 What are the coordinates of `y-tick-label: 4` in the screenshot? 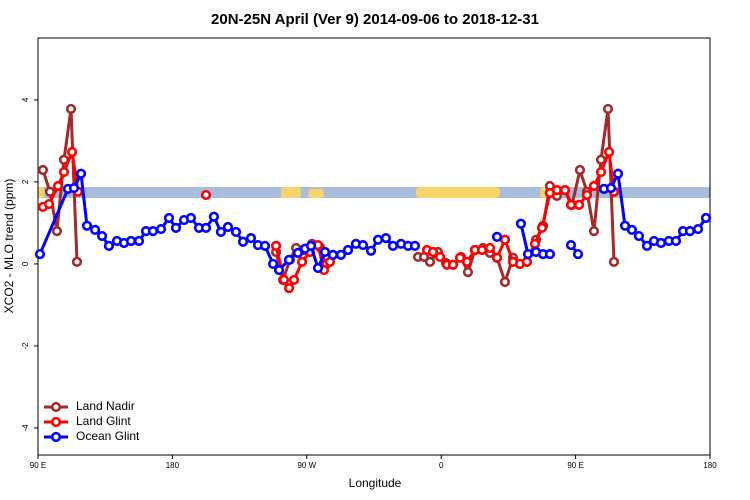 It's located at (25, 99).